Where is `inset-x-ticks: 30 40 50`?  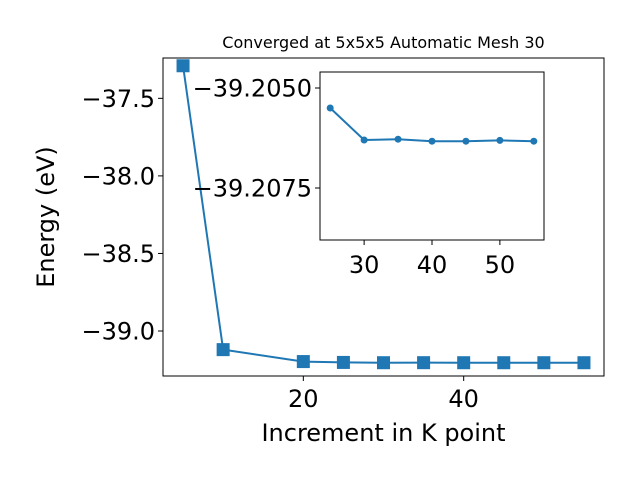 inset-x-ticks: 30 40 50 is located at coordinates (432, 259).